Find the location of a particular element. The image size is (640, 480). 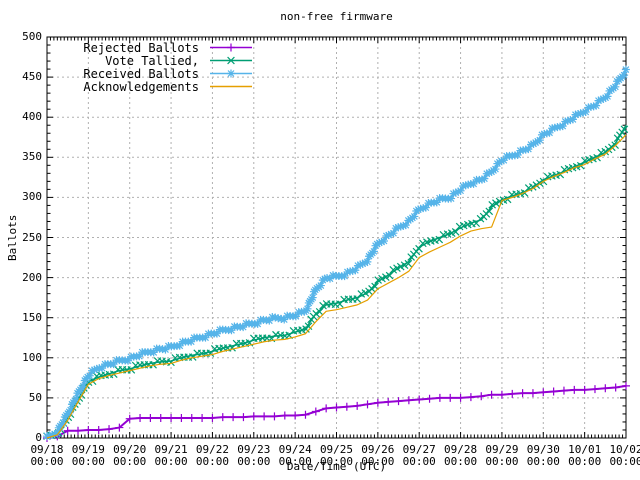

y-tick-label: 300 is located at coordinates (32, 197).